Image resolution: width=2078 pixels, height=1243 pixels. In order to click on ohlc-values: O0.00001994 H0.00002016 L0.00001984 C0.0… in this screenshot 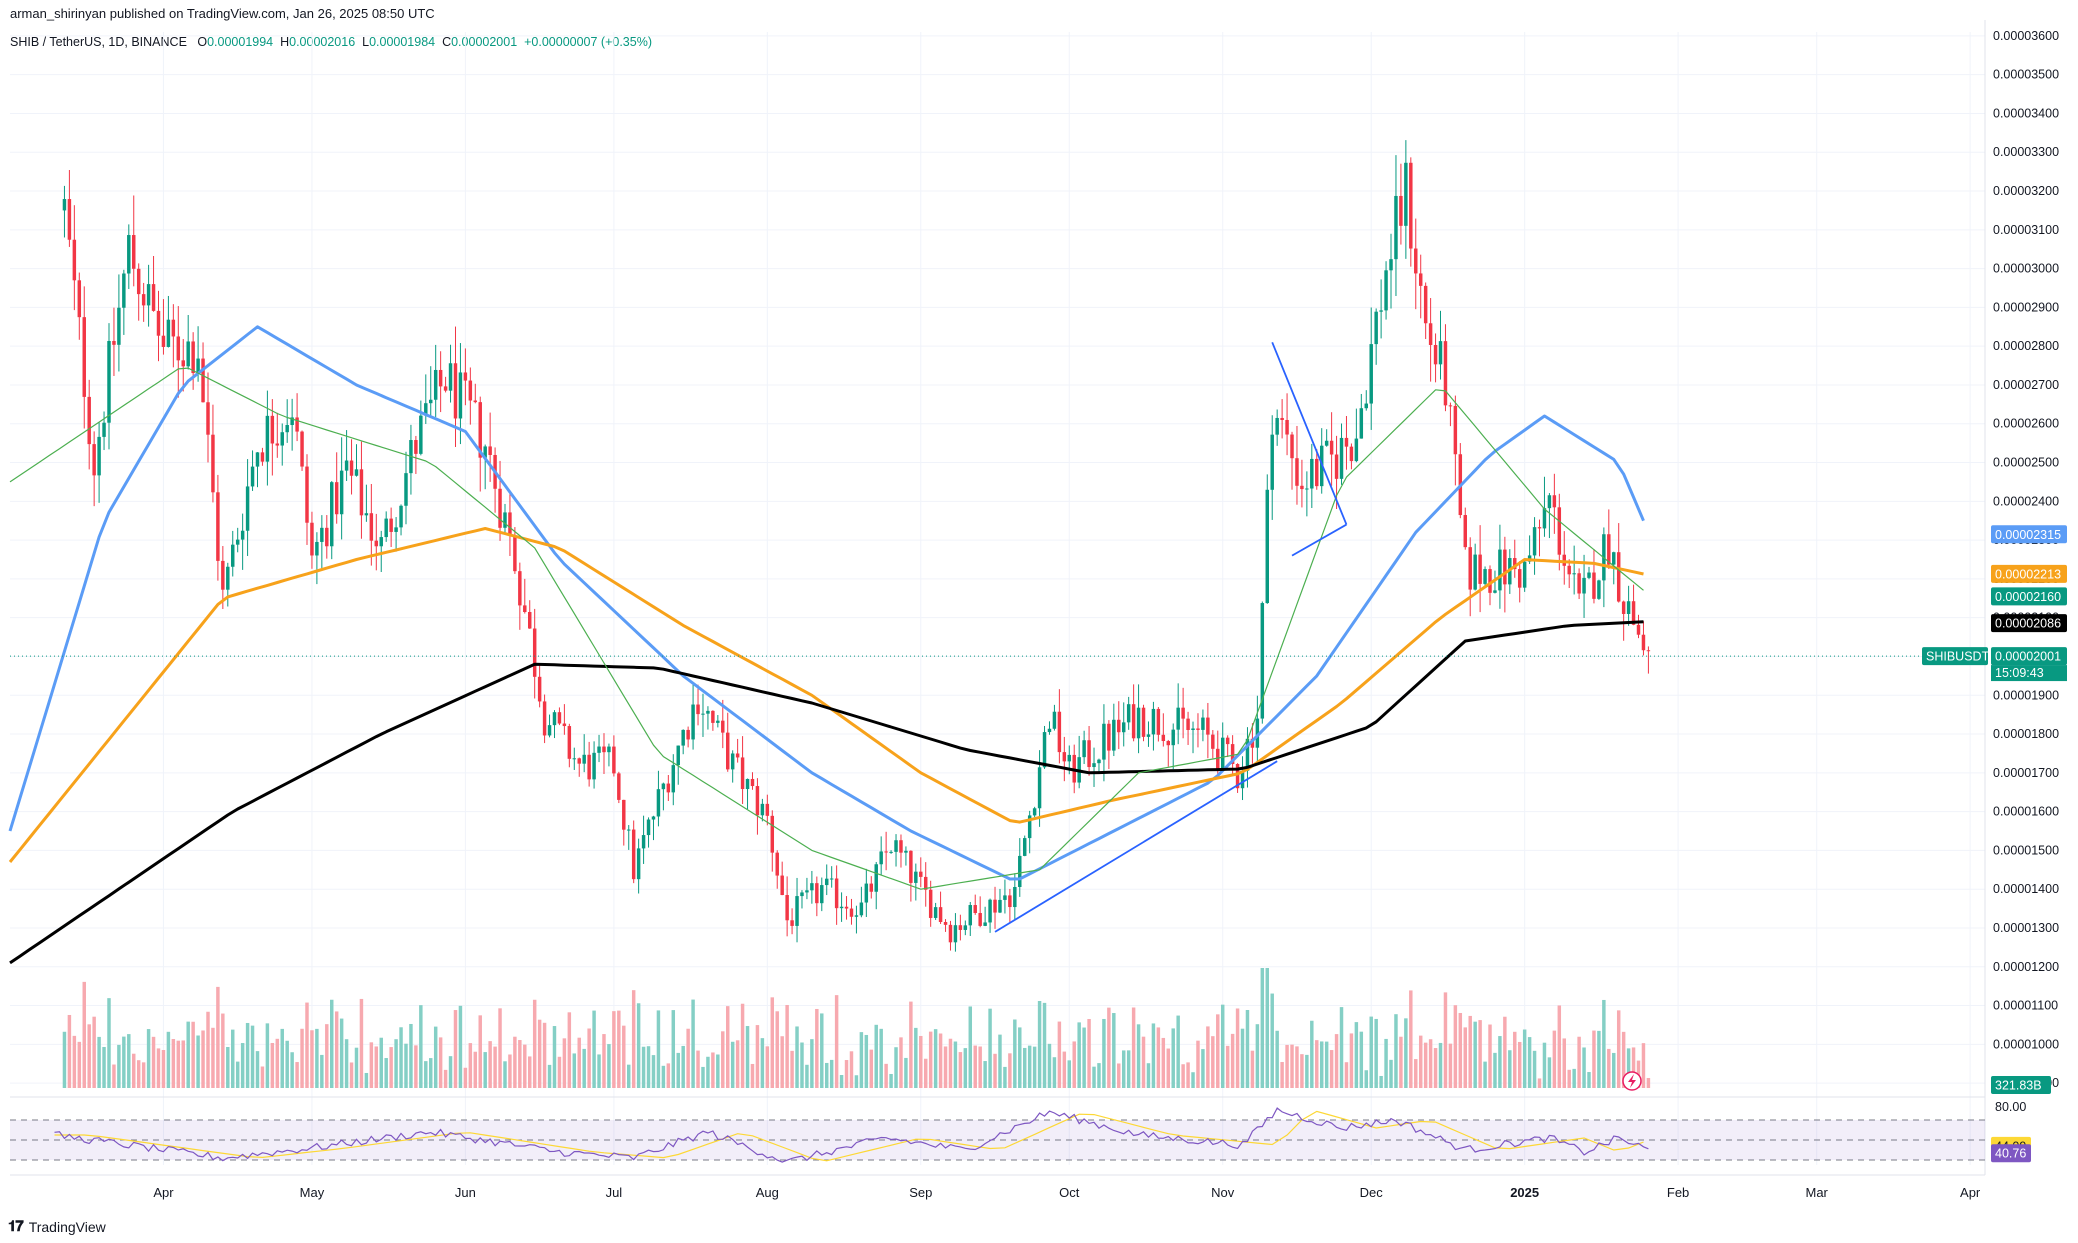, I will do `click(421, 42)`.